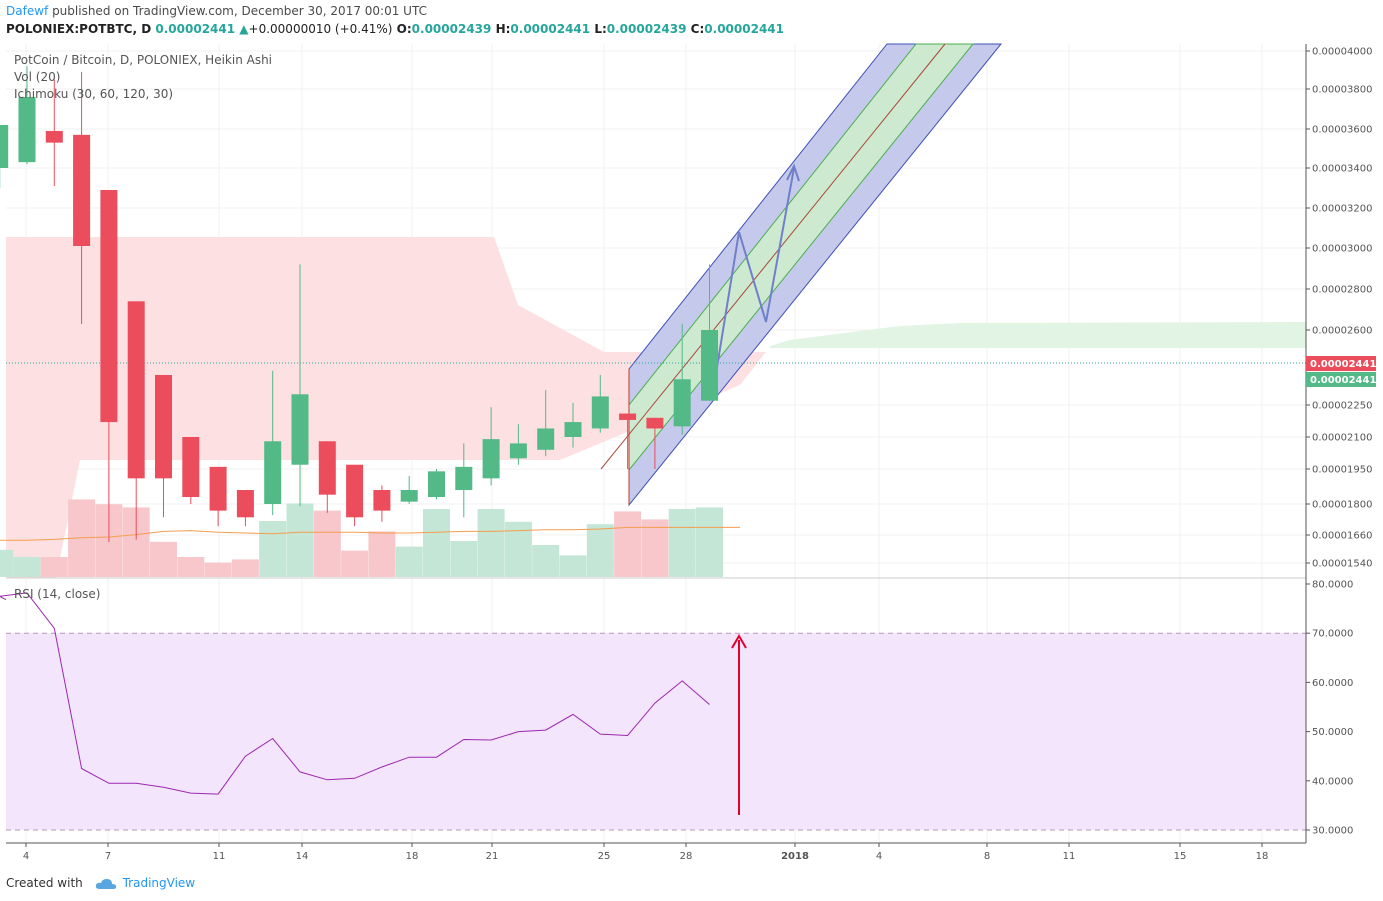  I want to click on y-tick-label: 0.00002250, so click(1342, 406).